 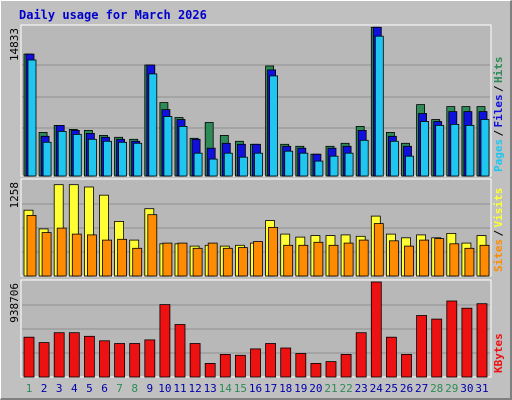 I want to click on chart-title: Daily usage for March 2026, so click(x=113, y=15).